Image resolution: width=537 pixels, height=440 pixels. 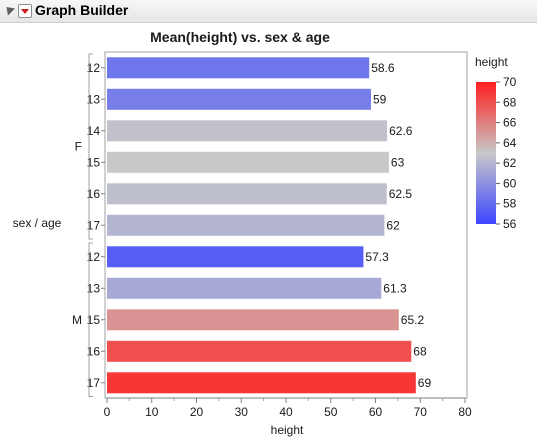 What do you see at coordinates (9, 9) in the screenshot?
I see `collapse-triangle-icon` at bounding box center [9, 9].